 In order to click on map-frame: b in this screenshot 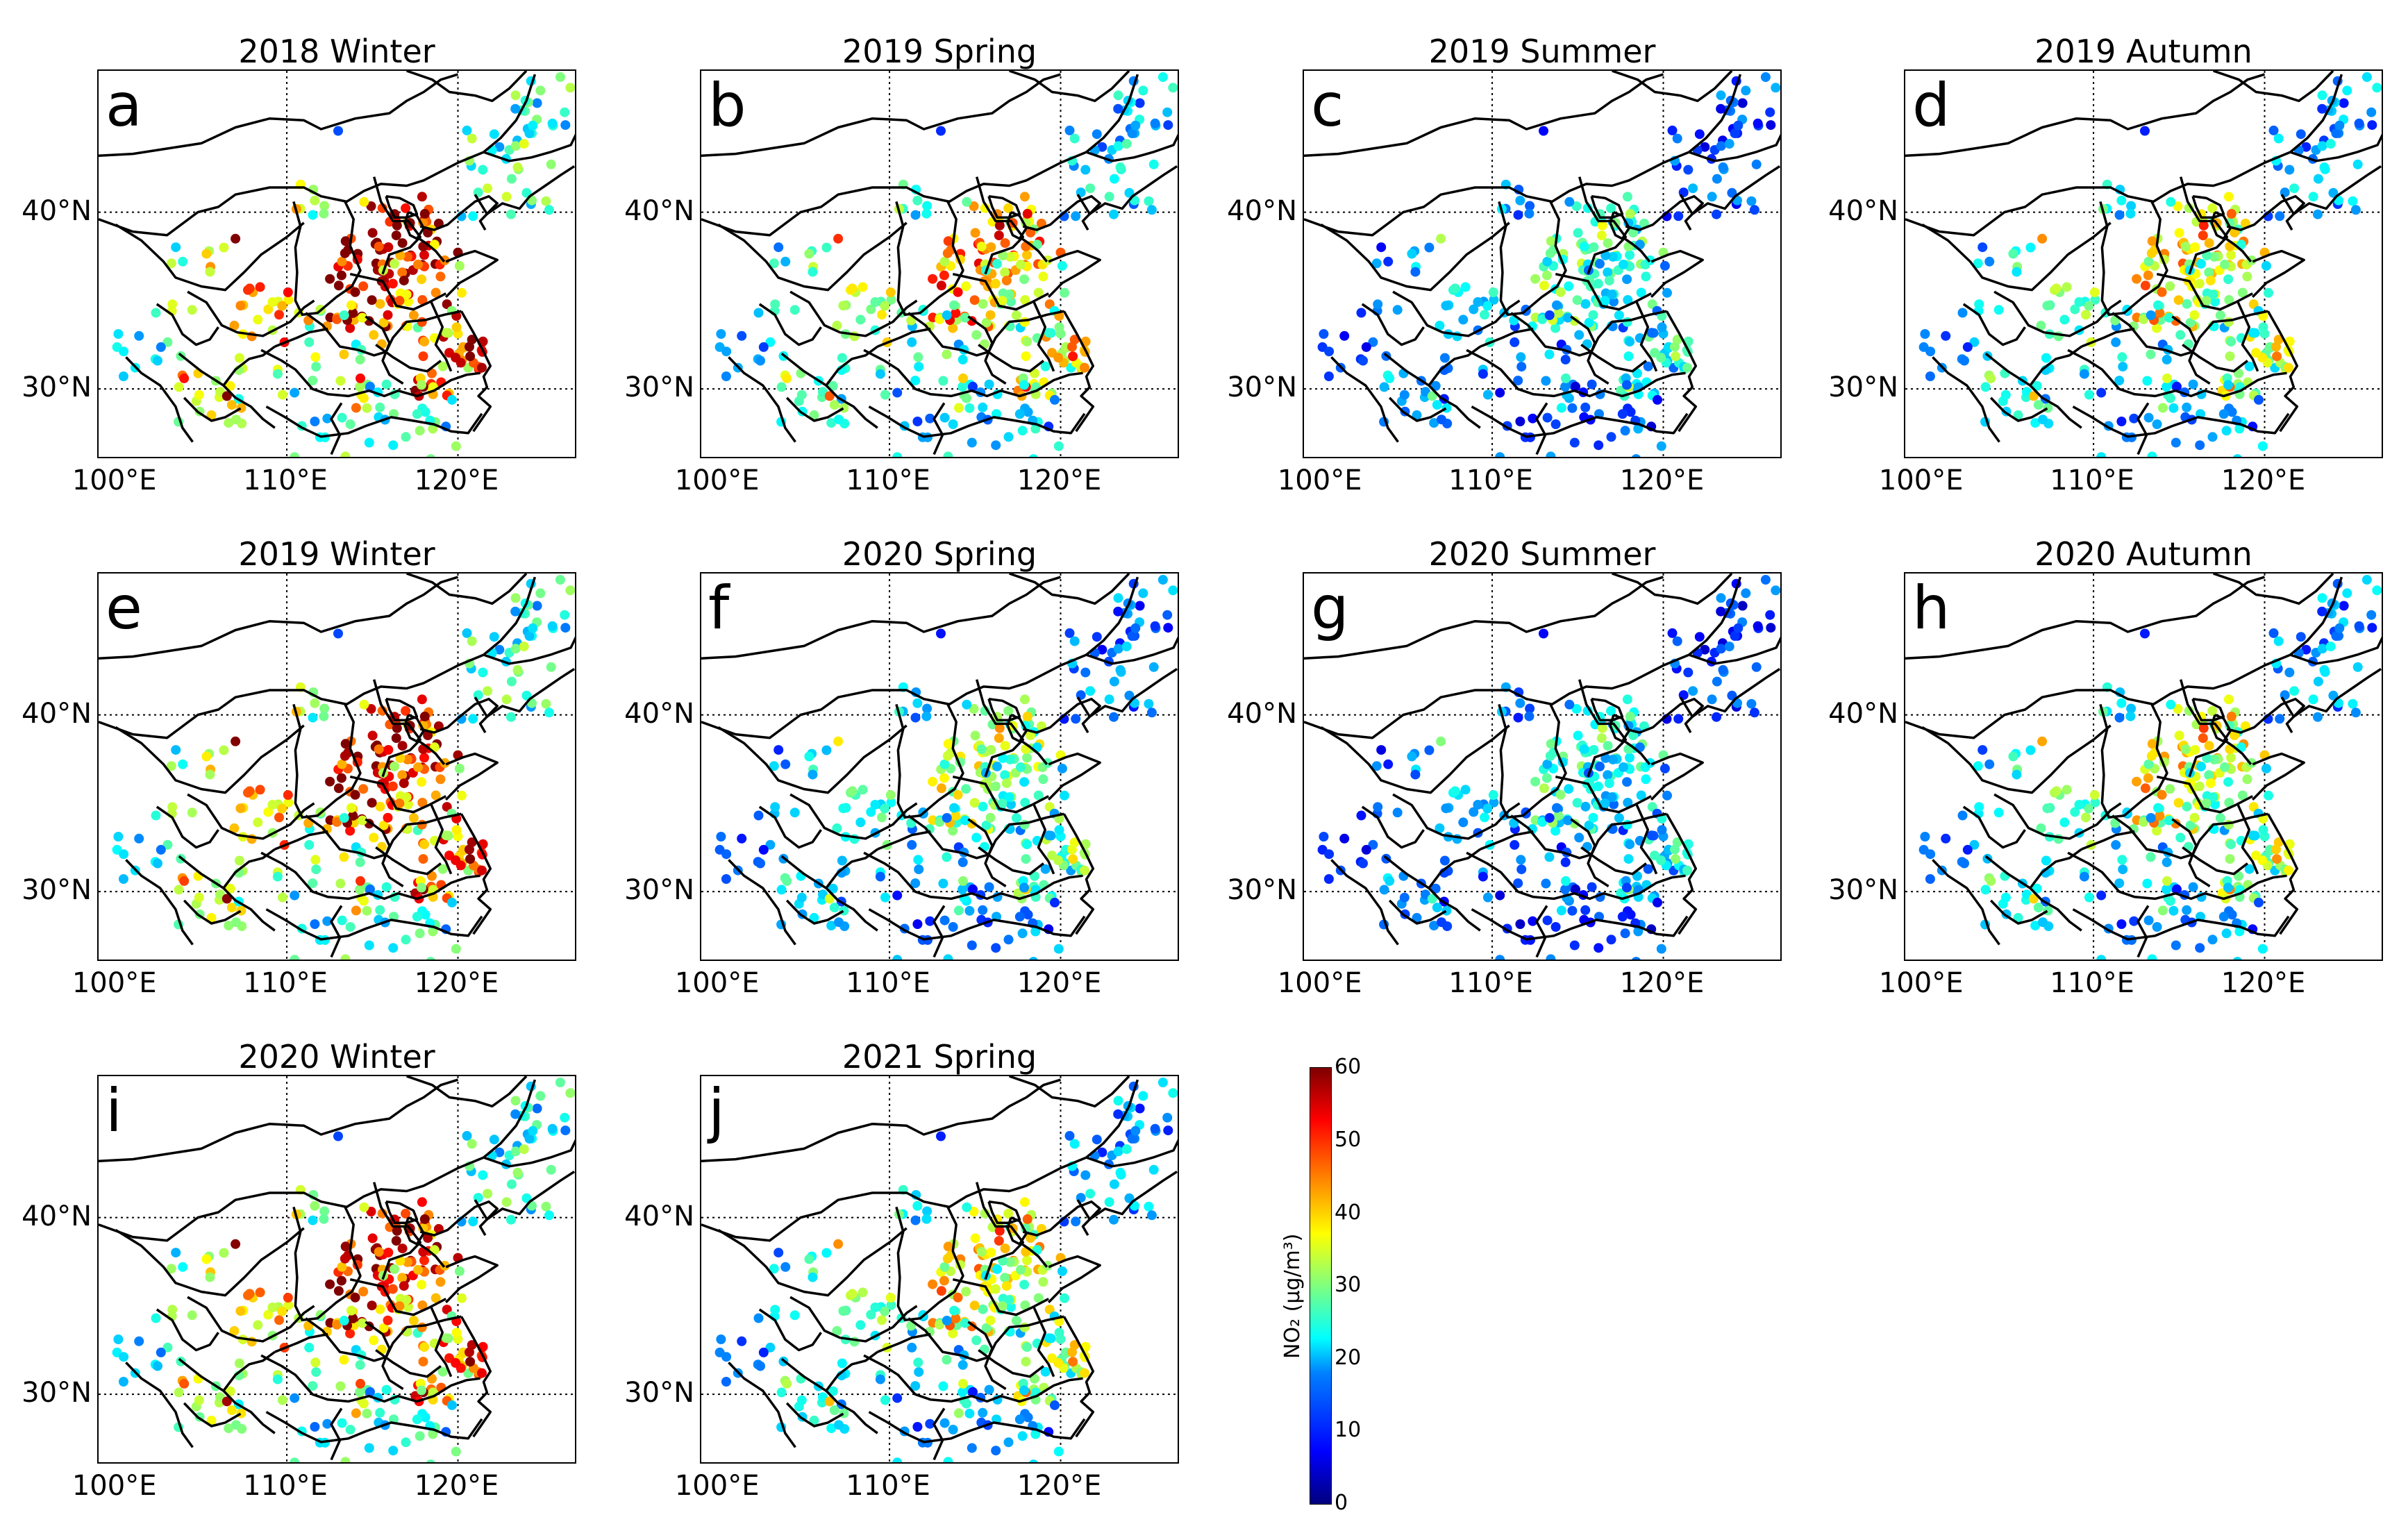, I will do `click(940, 263)`.